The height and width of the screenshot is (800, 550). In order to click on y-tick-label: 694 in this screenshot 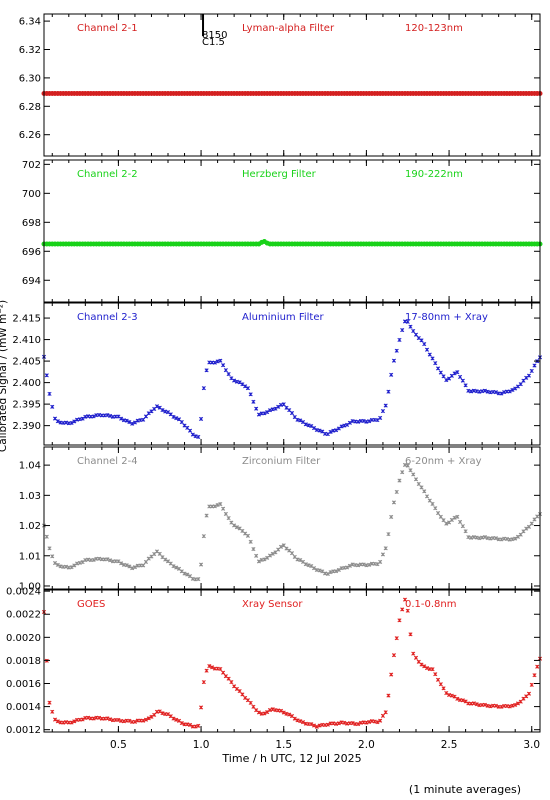, I will do `click(31, 281)`.